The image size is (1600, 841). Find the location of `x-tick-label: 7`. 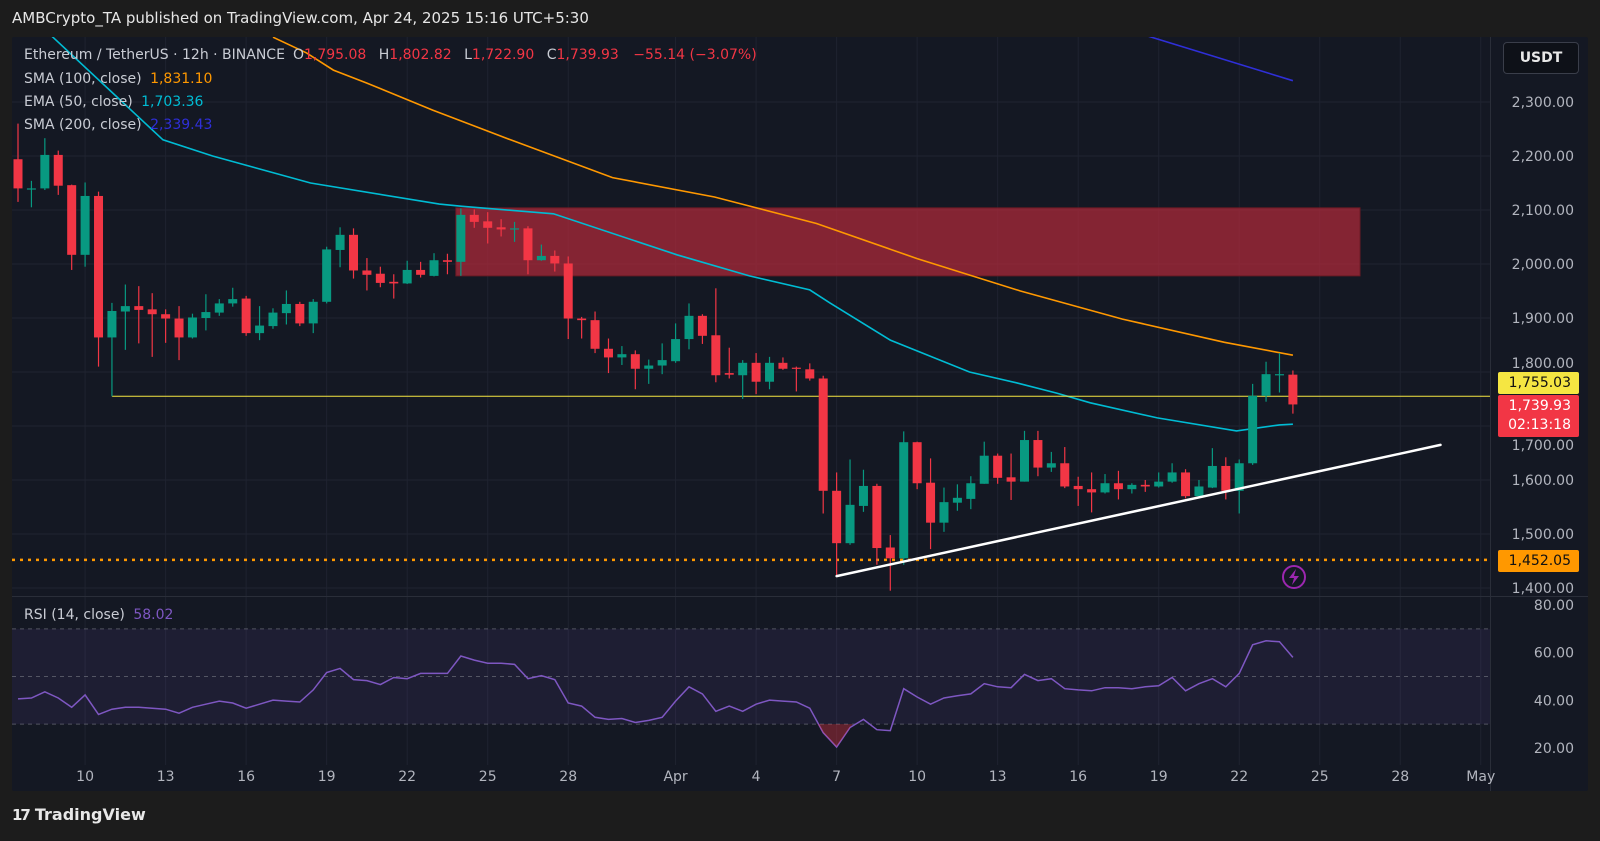

x-tick-label: 7 is located at coordinates (836, 777).